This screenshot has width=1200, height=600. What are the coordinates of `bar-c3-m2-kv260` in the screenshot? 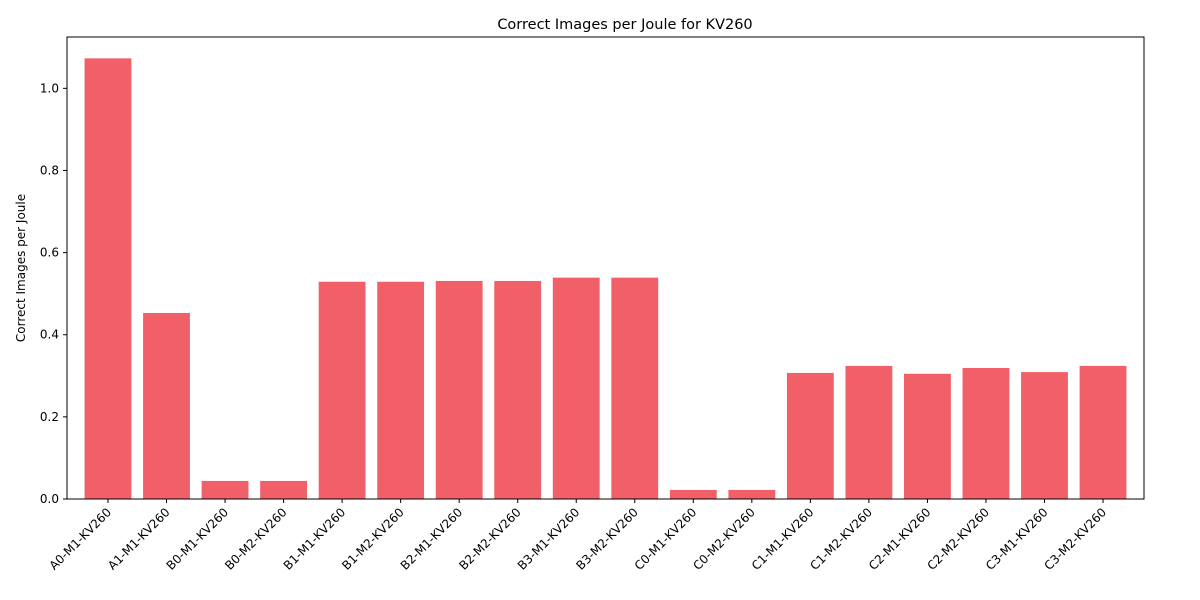 It's located at (1103, 432).